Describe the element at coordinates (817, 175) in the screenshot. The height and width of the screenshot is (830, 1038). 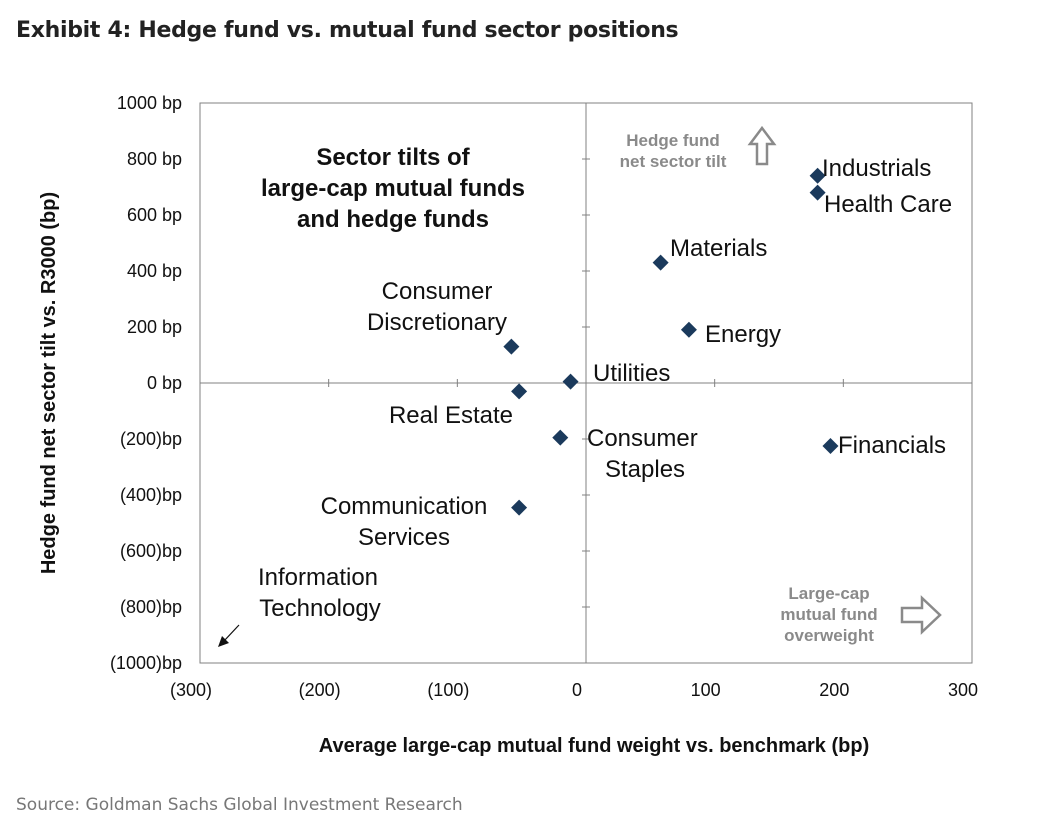
I see `point-industrials` at that location.